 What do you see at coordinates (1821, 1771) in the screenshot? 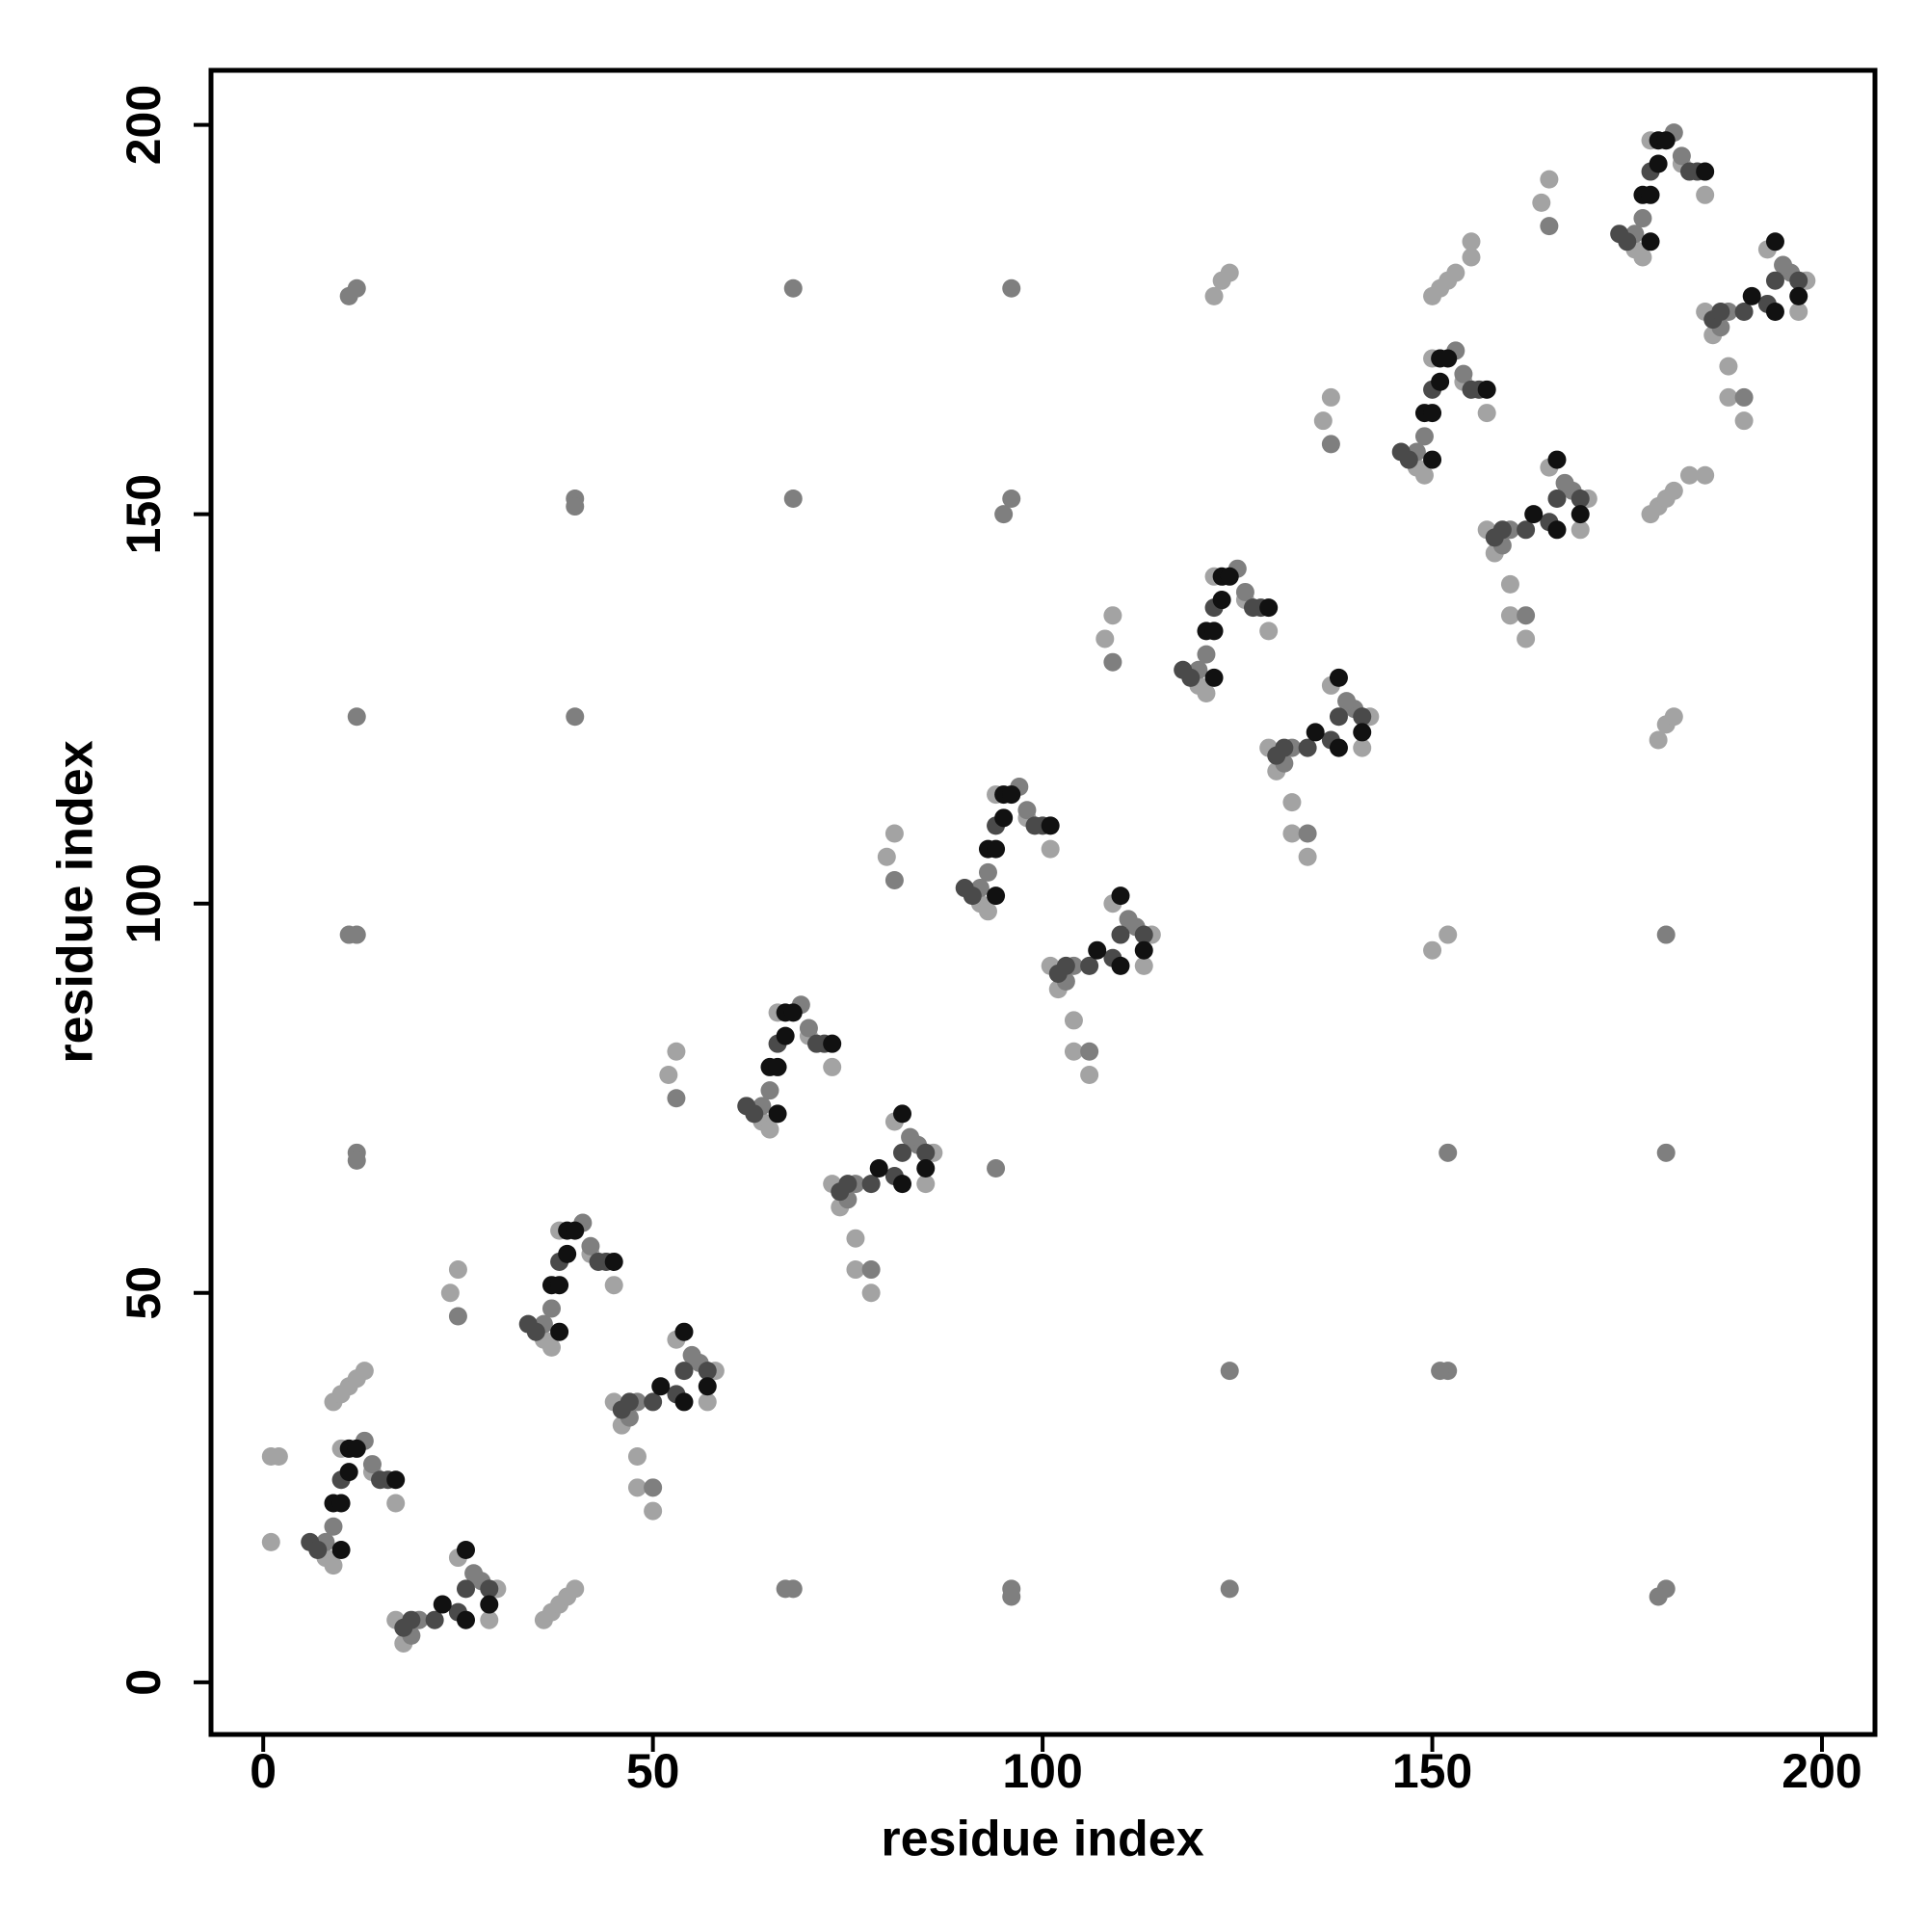
I see `x-tick-label: 200` at bounding box center [1821, 1771].